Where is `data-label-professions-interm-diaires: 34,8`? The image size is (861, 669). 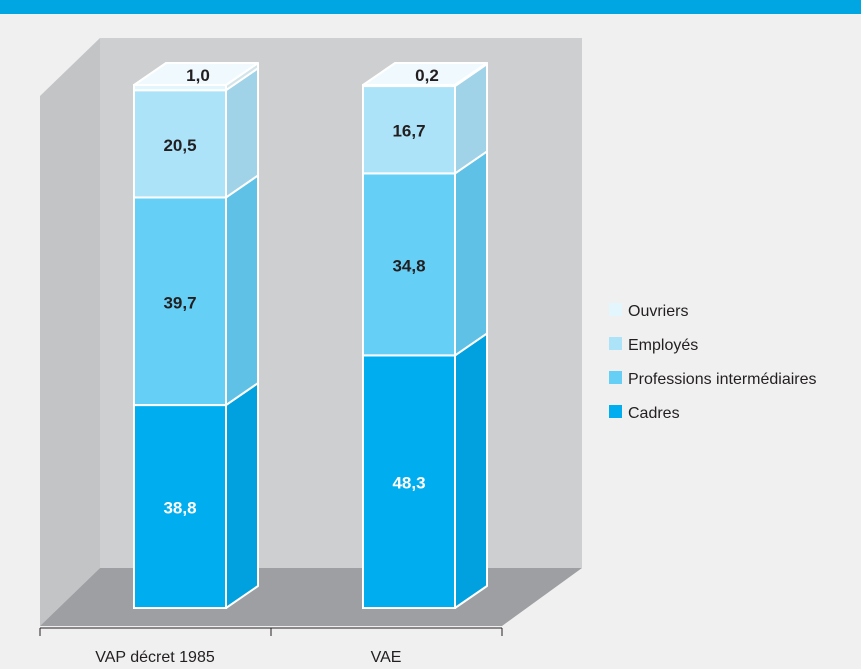 data-label-professions-interm-diaires: 34,8 is located at coordinates (408, 265).